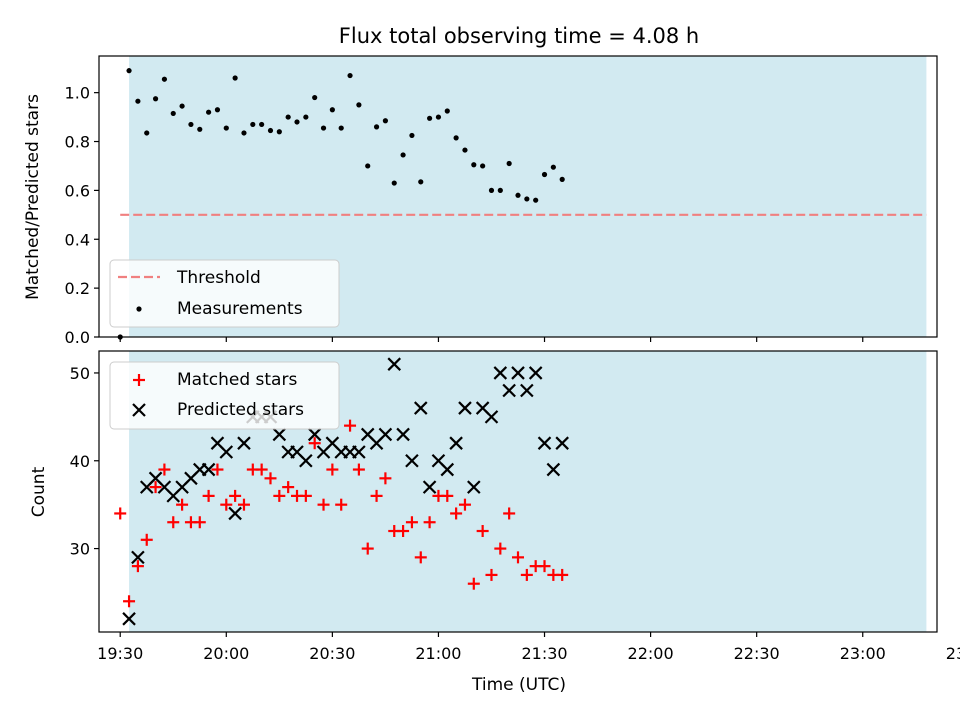  What do you see at coordinates (757, 653) in the screenshot?
I see `x-tick-label: 22:30` at bounding box center [757, 653].